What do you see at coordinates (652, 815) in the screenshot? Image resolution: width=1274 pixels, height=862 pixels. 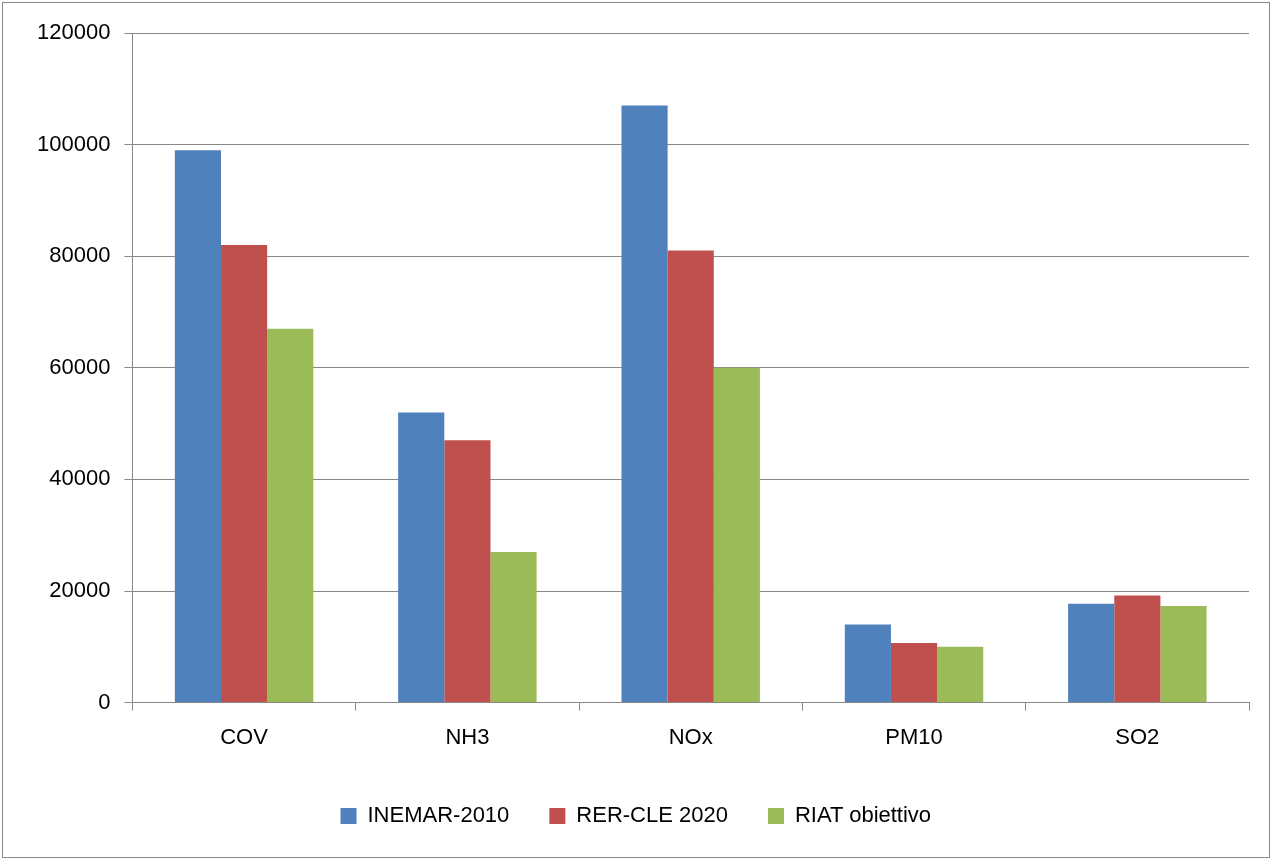 I see `legend-label: RER-CLE 2020` at bounding box center [652, 815].